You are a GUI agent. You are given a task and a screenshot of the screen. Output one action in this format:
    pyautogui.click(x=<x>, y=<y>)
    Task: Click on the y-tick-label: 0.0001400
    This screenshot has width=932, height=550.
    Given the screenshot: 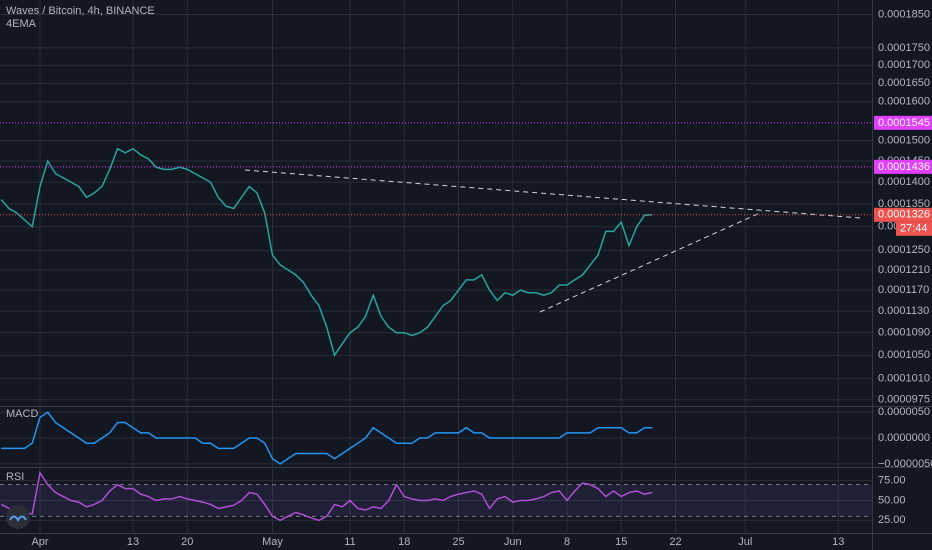 What is the action you would take?
    pyautogui.click(x=904, y=182)
    